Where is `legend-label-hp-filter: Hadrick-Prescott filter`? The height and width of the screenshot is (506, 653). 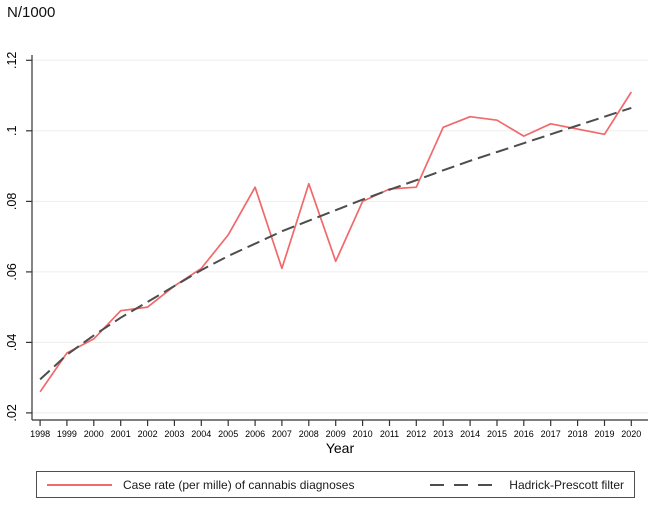
legend-label-hp-filter: Hadrick-Prescott filter is located at coordinates (566, 484).